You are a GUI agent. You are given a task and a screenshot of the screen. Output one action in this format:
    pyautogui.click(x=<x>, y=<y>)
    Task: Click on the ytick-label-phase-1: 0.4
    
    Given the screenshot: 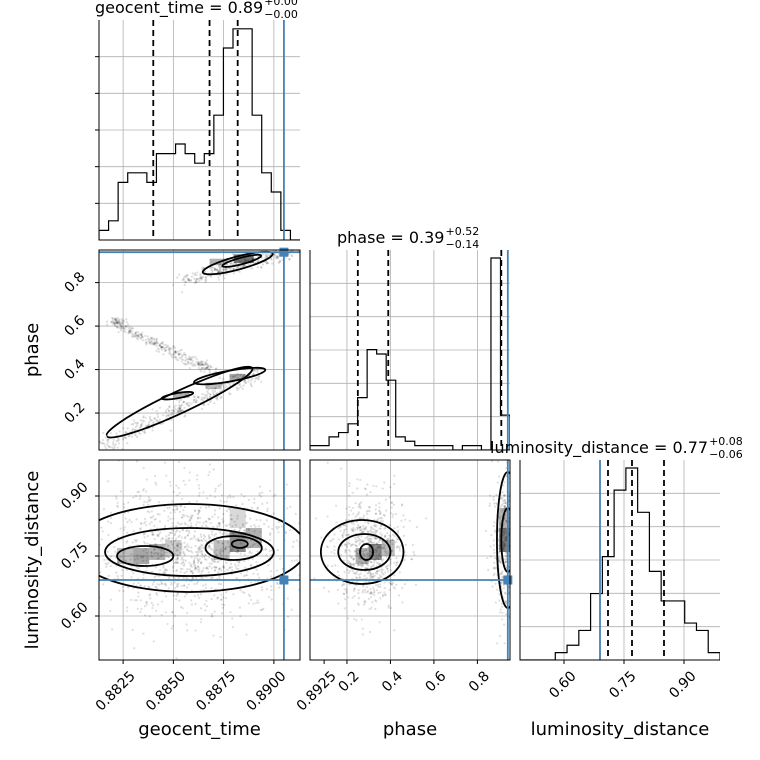 What is the action you would take?
    pyautogui.click(x=74, y=369)
    